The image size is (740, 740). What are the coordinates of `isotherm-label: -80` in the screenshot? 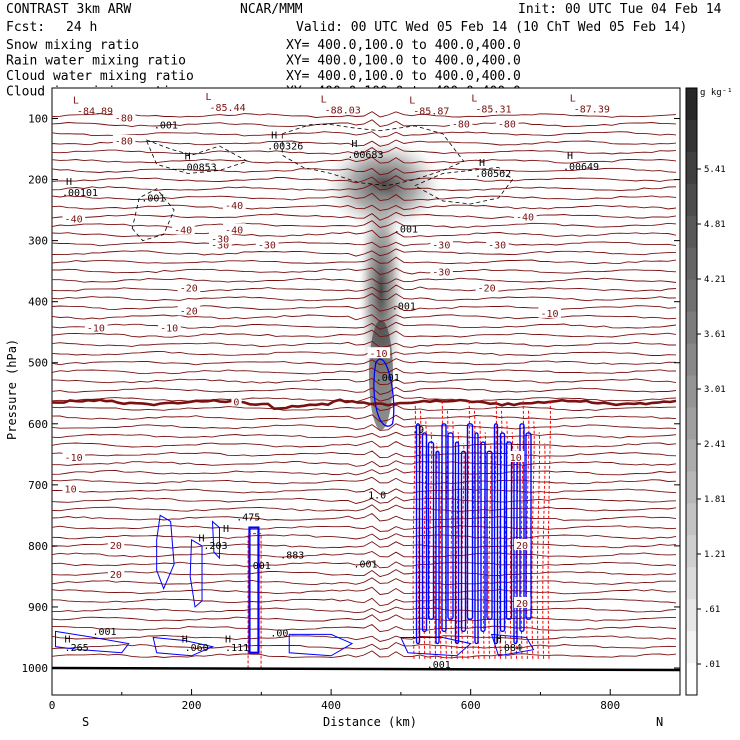 It's located at (507, 125).